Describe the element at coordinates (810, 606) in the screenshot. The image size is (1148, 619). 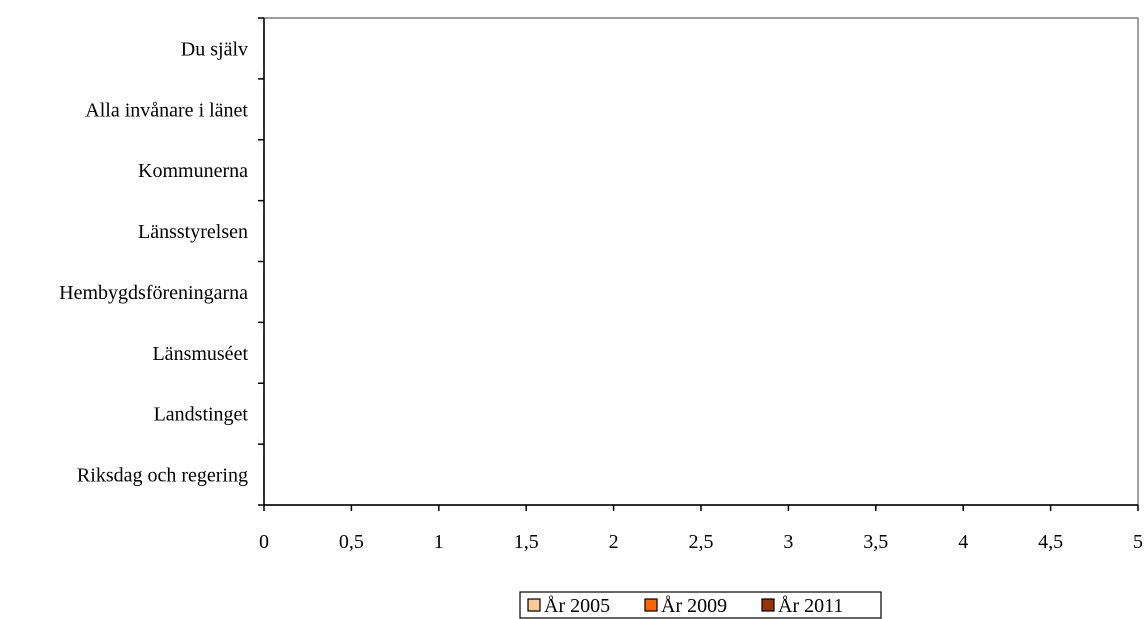
I see `legend-label: År 2011` at that location.